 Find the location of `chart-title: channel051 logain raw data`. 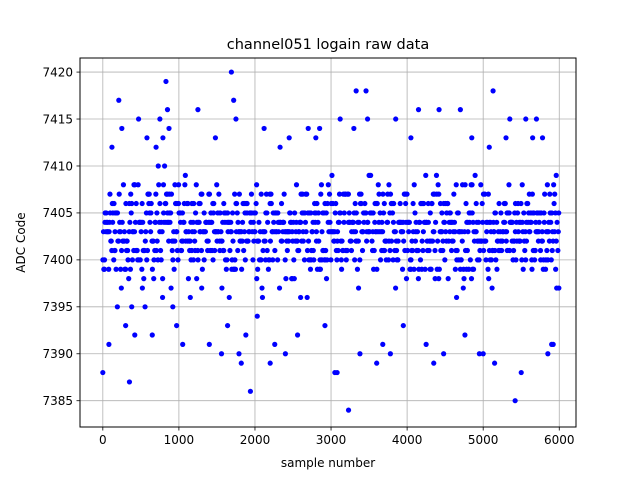

chart-title: channel051 logain raw data is located at coordinates (328, 45).